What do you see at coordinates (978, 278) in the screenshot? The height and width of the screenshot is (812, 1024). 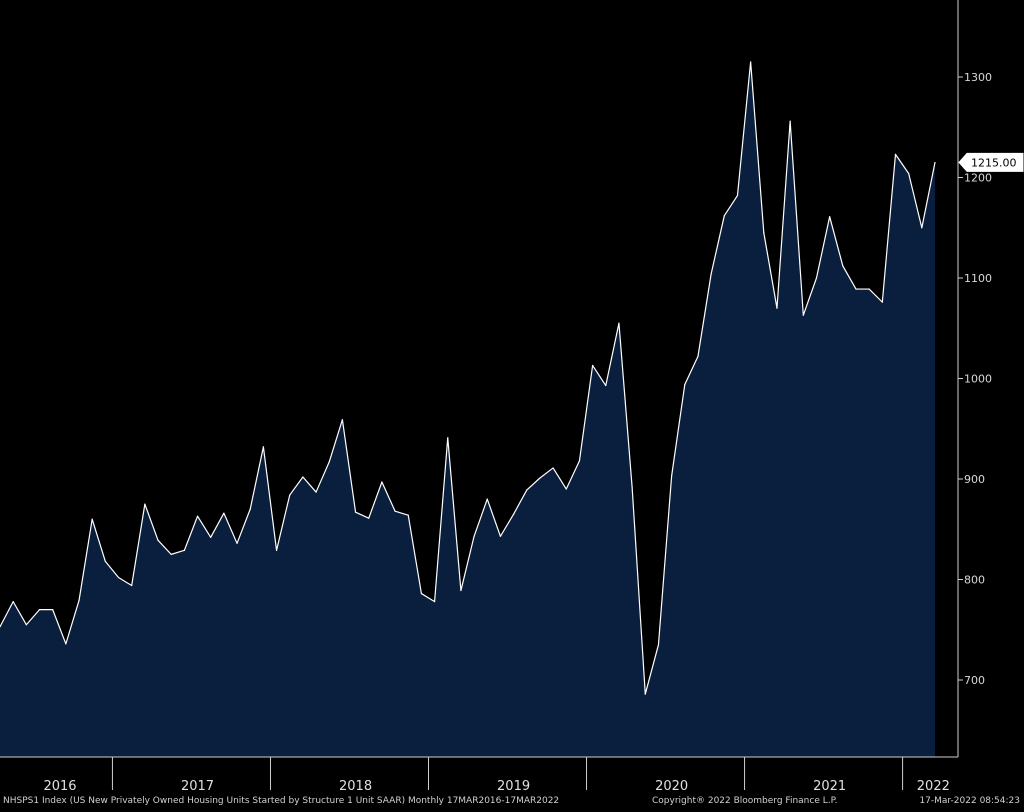 I see `y-tick-label: 1100` at bounding box center [978, 278].